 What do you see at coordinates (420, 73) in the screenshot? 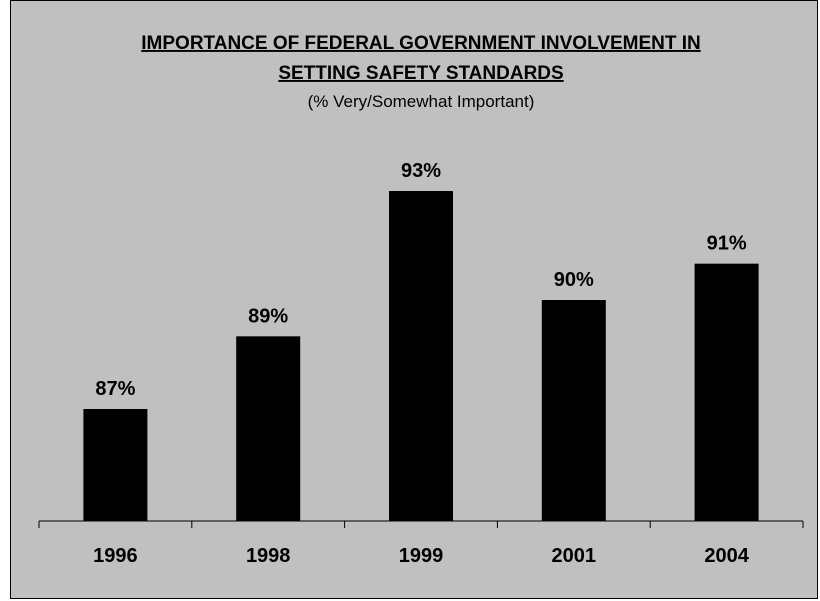
I see `chart-title-line-2: SETTING SAFETY STANDARDS` at bounding box center [420, 73].